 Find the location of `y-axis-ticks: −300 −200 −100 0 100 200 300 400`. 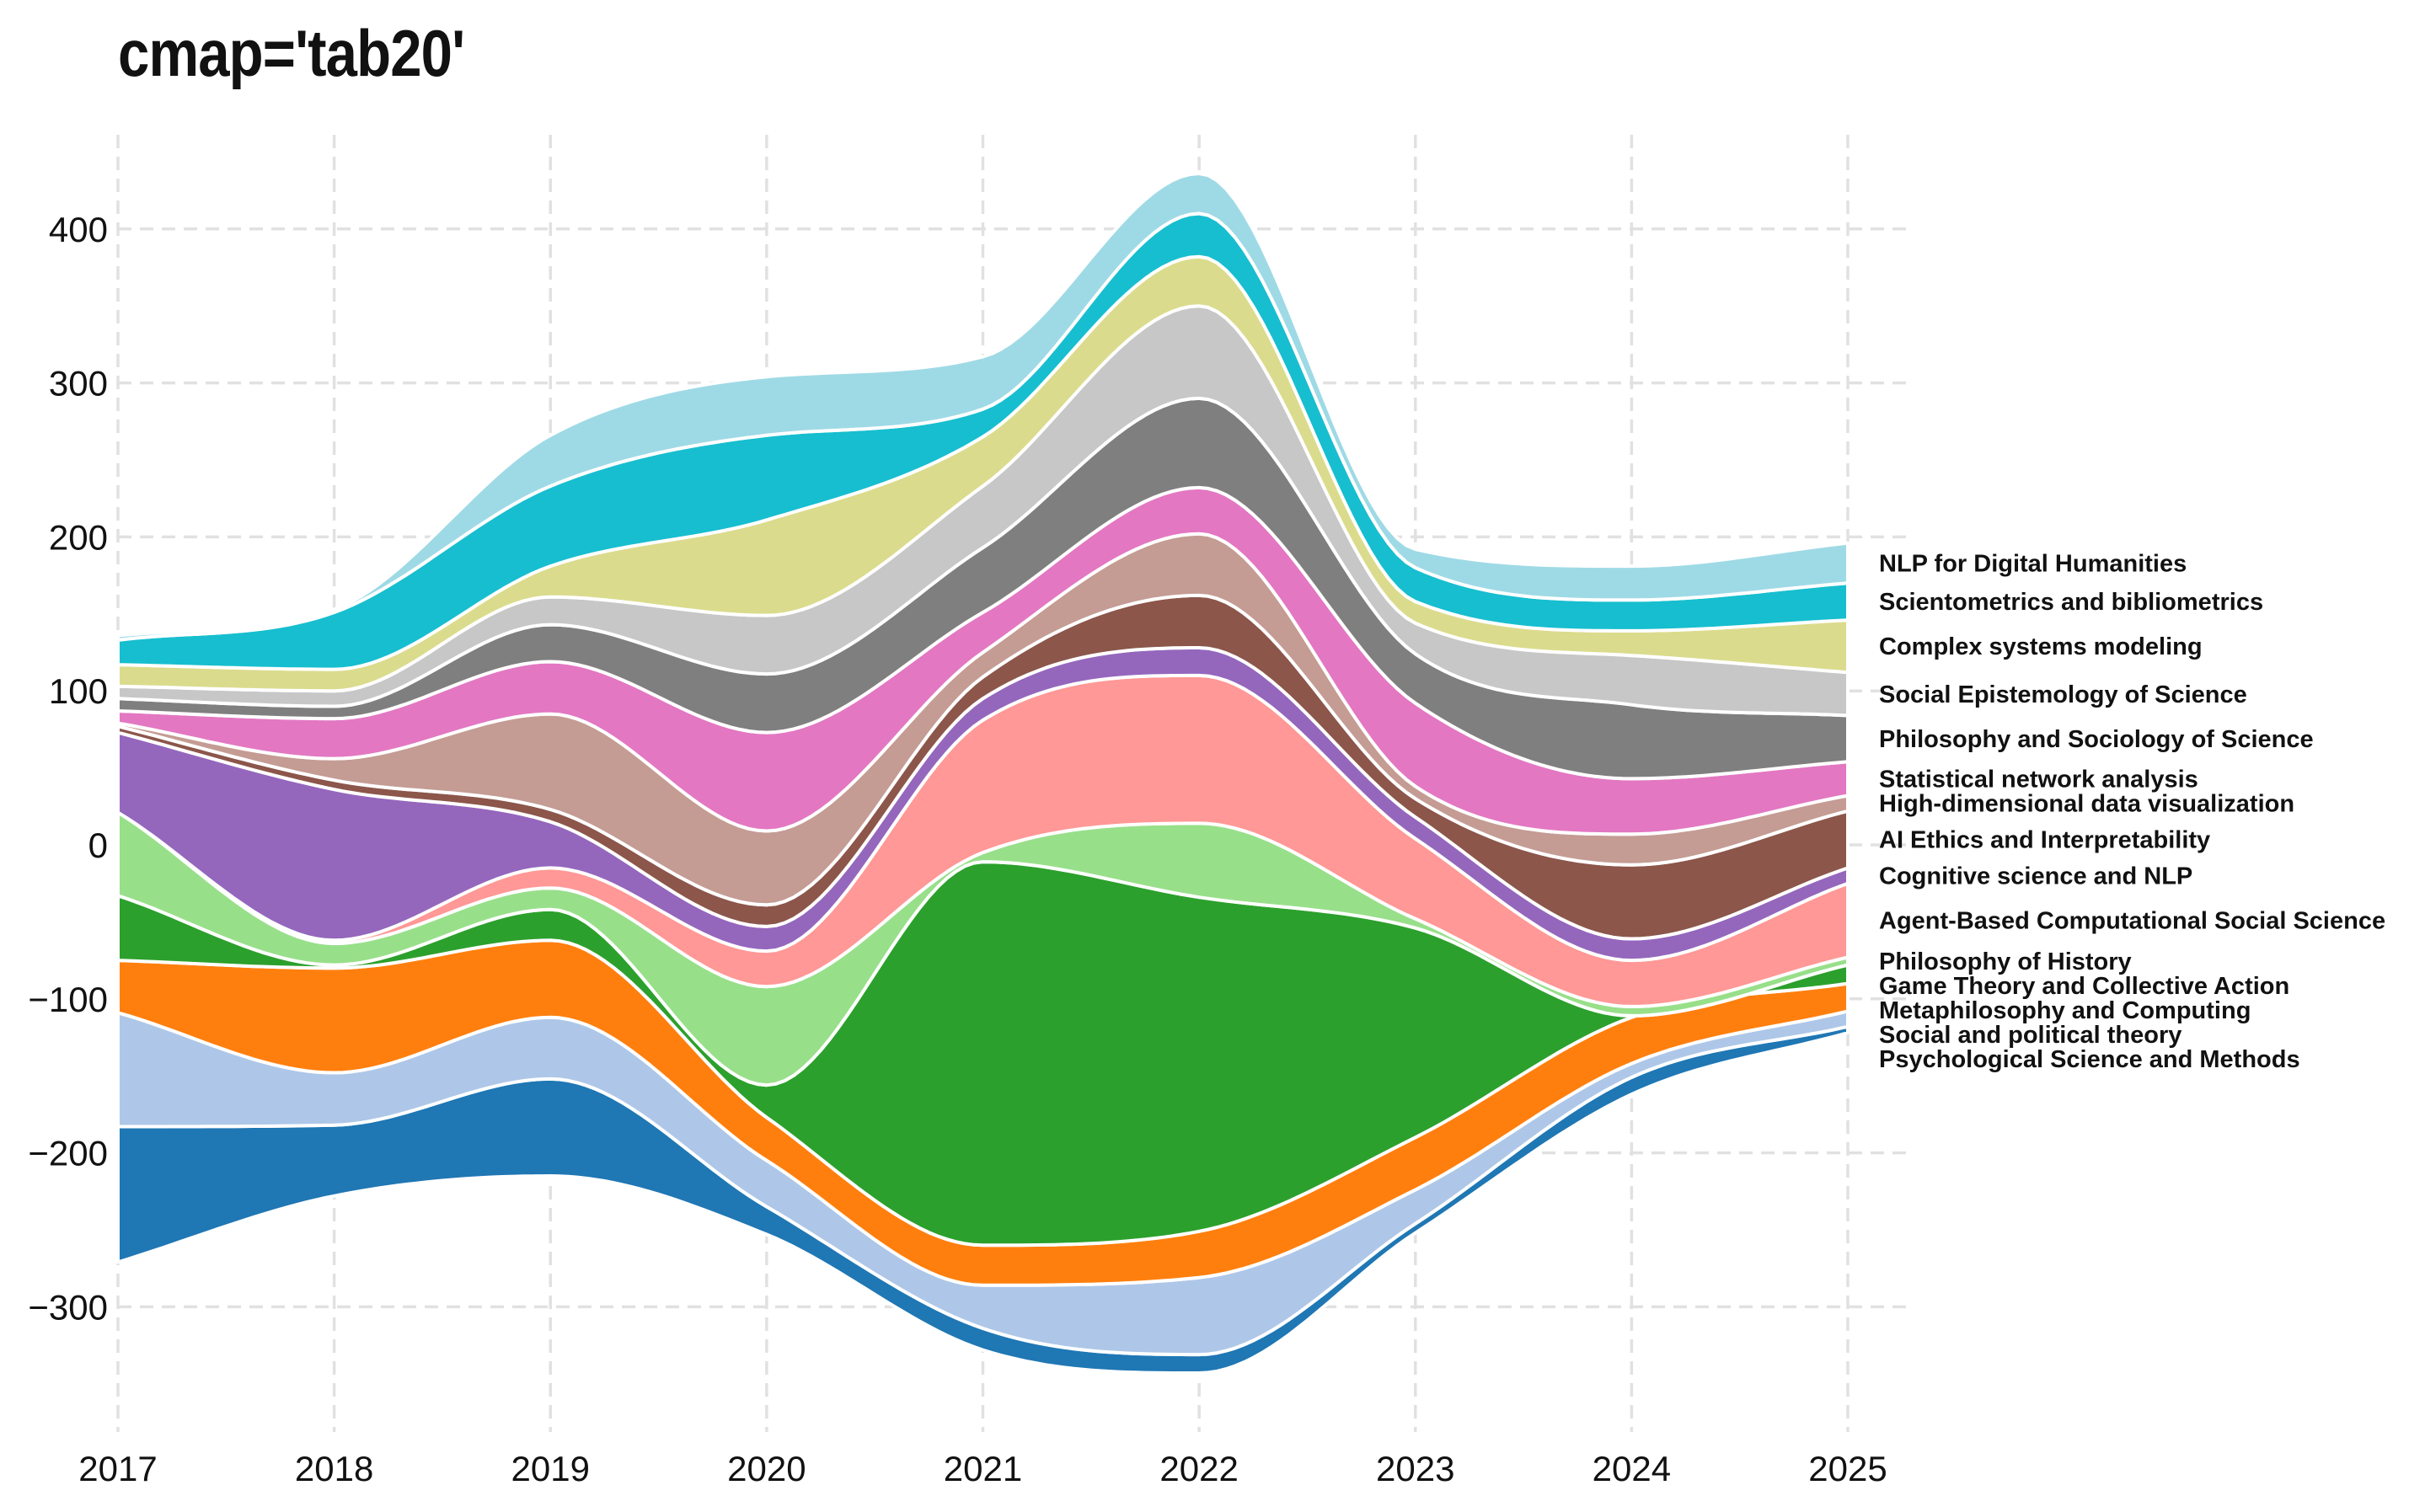

y-axis-ticks: −300 −200 −100 0 100 200 300 400 is located at coordinates (68, 769).